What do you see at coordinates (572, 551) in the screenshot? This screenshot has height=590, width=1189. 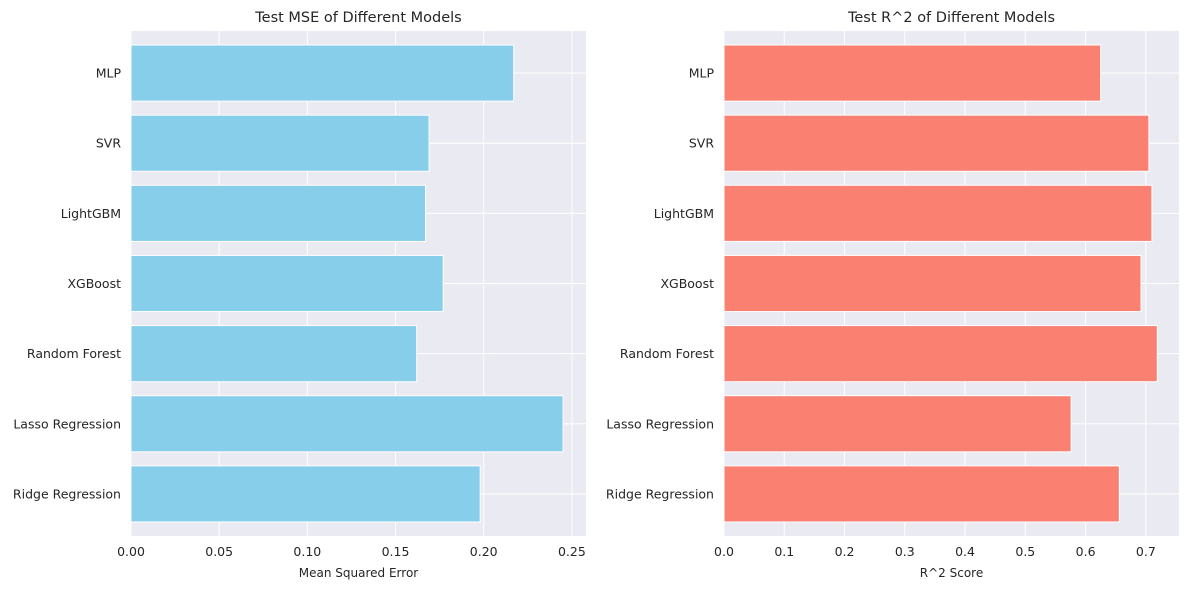 I see `x-tick-label: 0.25` at bounding box center [572, 551].